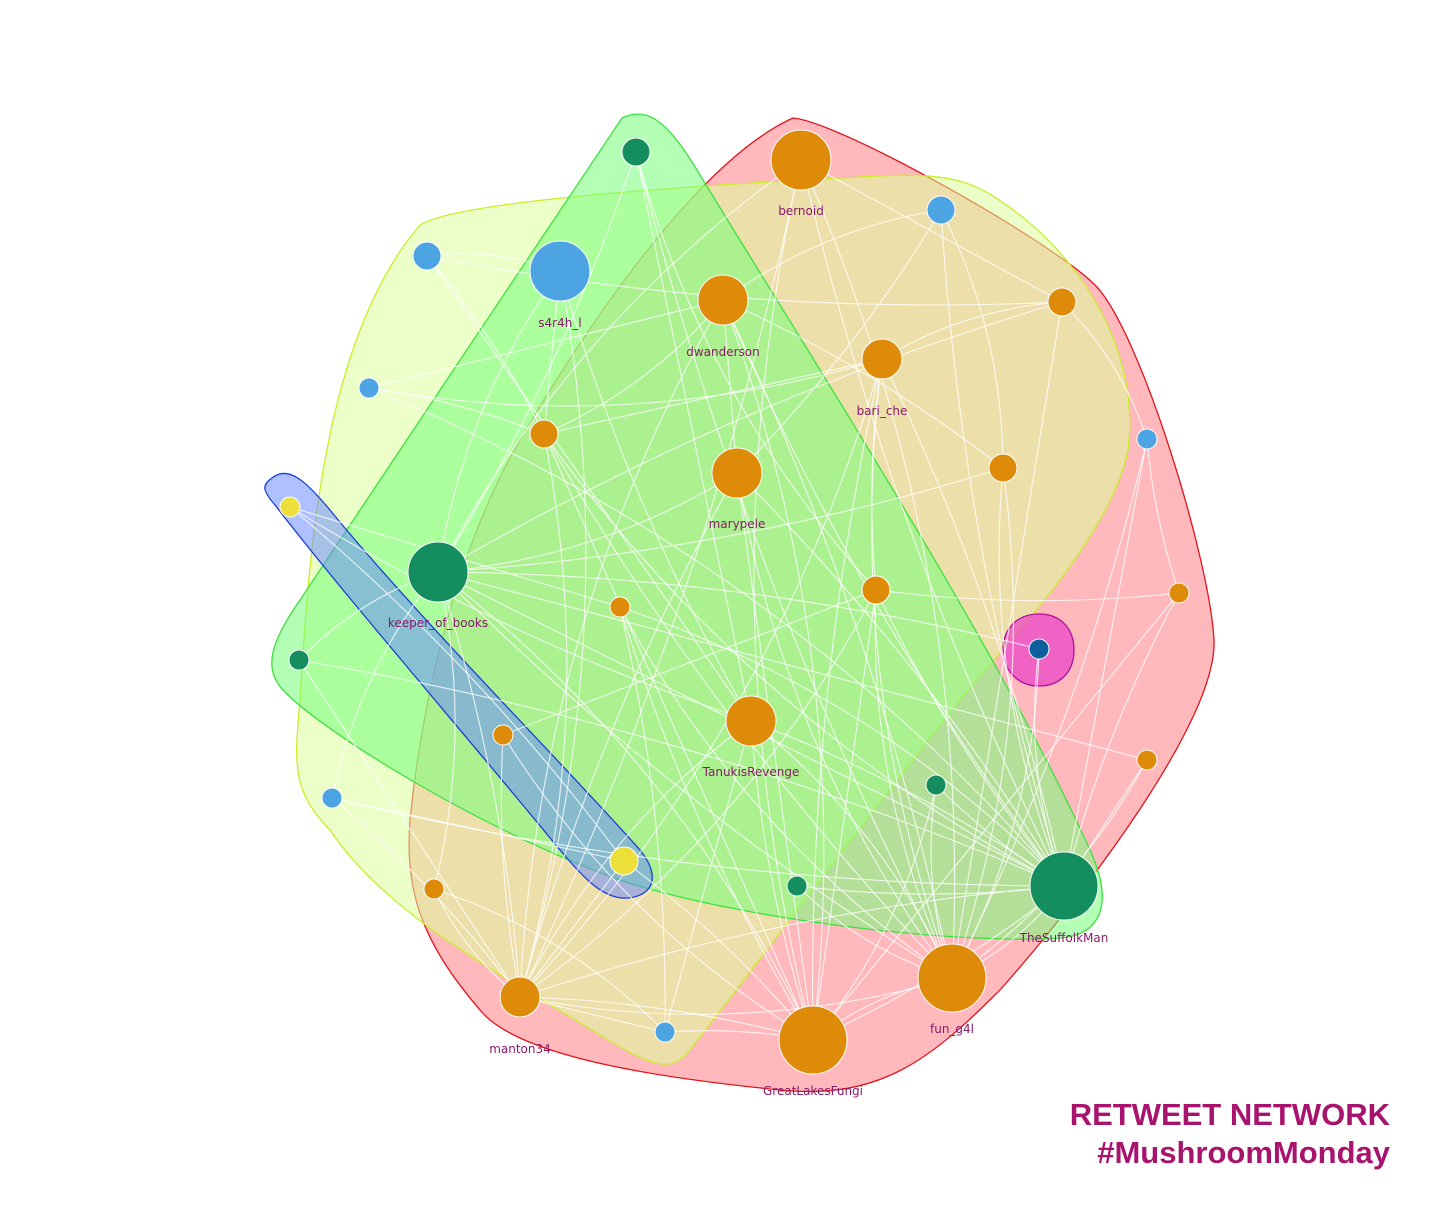  Describe the element at coordinates (952, 978) in the screenshot. I see `node-fun_g4l` at that location.